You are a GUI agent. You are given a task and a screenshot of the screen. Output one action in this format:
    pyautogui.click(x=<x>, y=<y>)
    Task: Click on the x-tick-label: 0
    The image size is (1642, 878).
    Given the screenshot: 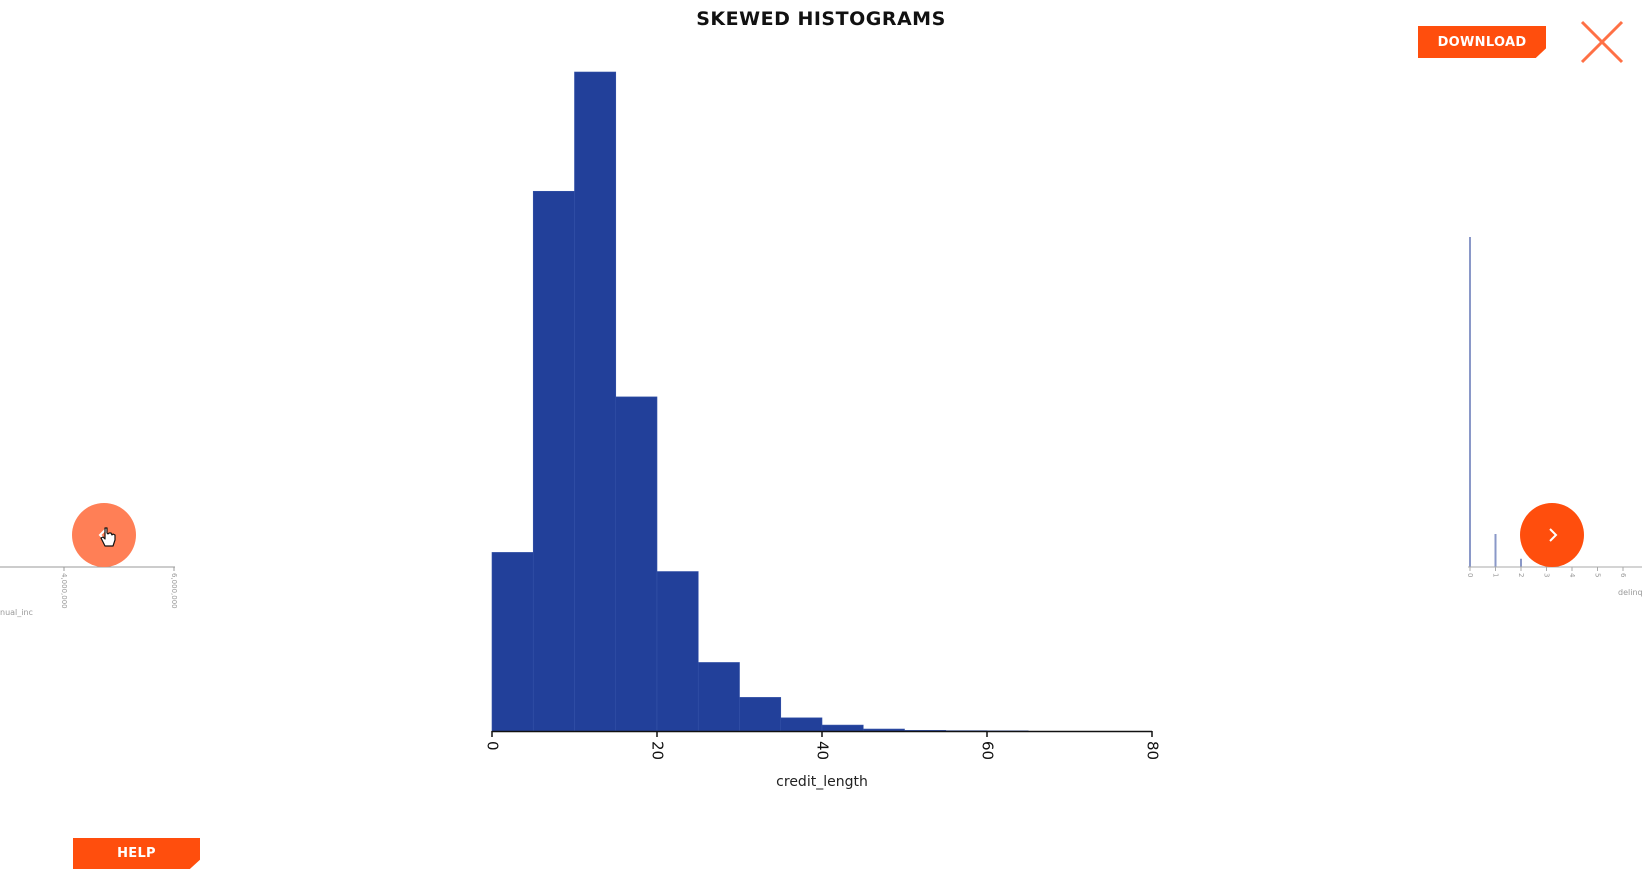 What is the action you would take?
    pyautogui.click(x=493, y=746)
    